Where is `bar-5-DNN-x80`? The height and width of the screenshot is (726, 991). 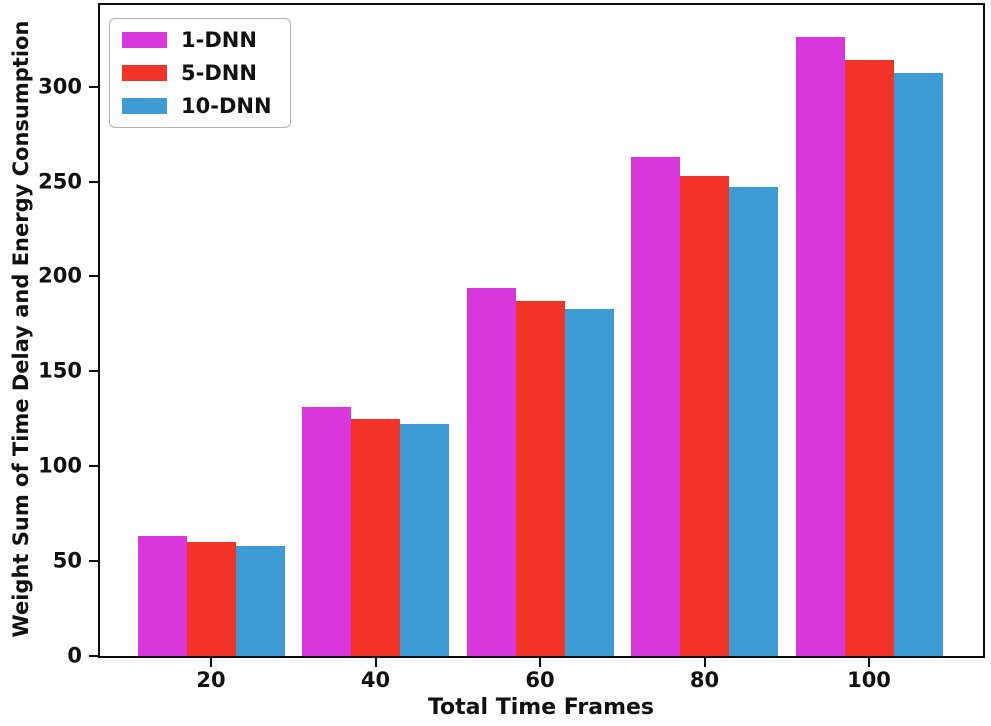 bar-5-DNN-x80 is located at coordinates (704, 415).